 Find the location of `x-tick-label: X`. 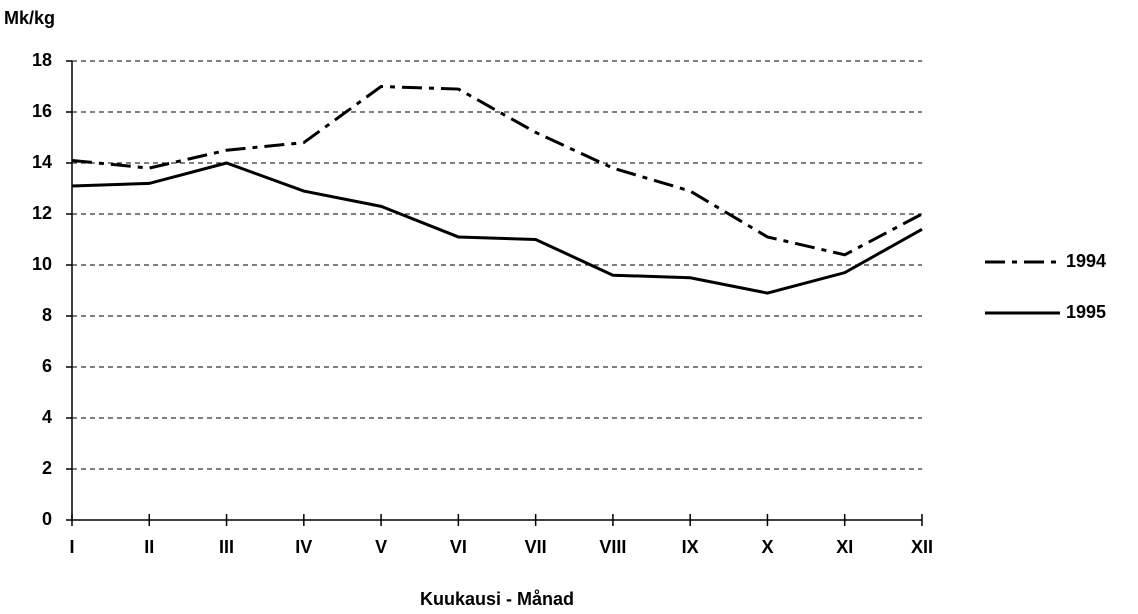

x-tick-label: X is located at coordinates (767, 547).